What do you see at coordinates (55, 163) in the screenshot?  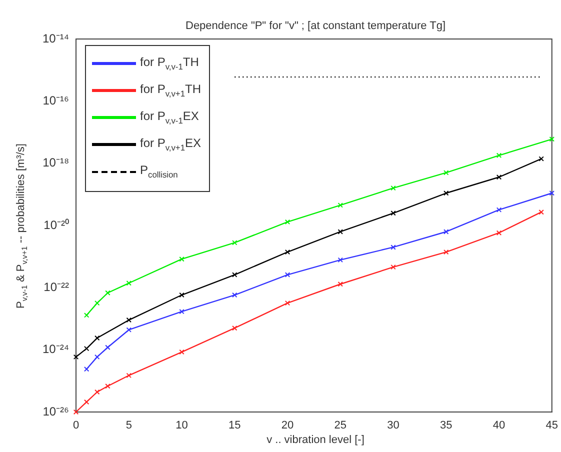 I see `y-tick-label: 10⁻¹⁸` at bounding box center [55, 163].